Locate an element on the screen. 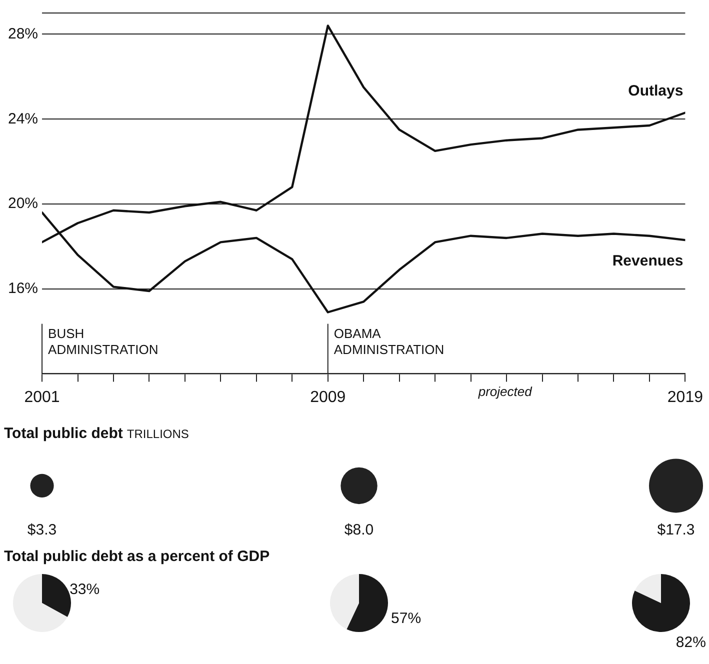  data-label: $3.3 is located at coordinates (42, 530).